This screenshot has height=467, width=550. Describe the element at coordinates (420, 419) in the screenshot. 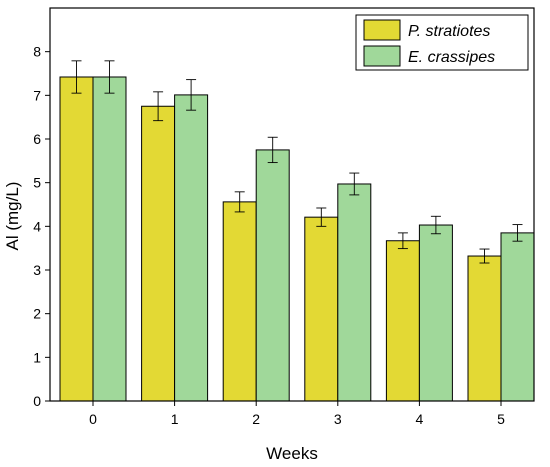

I see `x-tick-label: 4` at that location.